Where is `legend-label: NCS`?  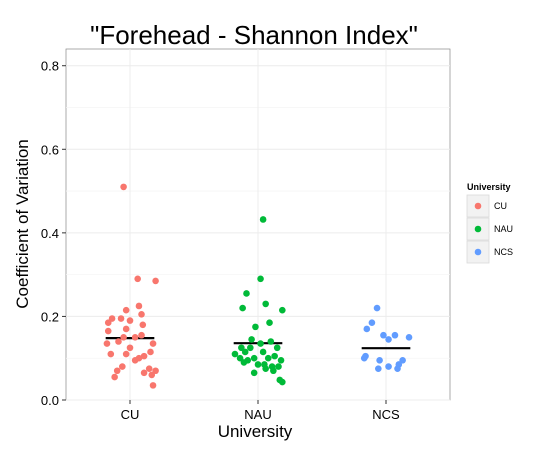 legend-label: NCS is located at coordinates (503, 252).